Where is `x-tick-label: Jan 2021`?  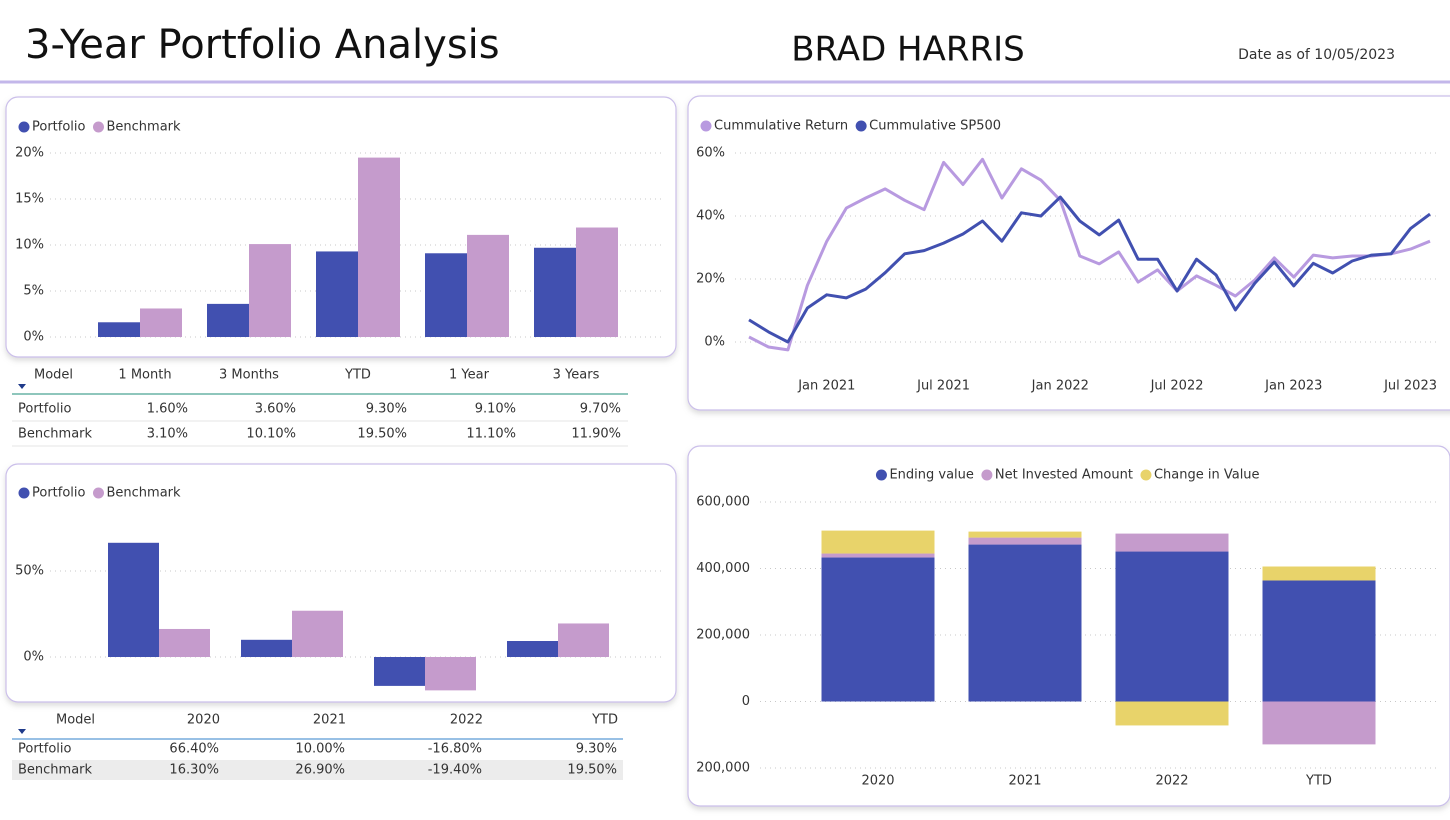
x-tick-label: Jan 2021 is located at coordinates (826, 385).